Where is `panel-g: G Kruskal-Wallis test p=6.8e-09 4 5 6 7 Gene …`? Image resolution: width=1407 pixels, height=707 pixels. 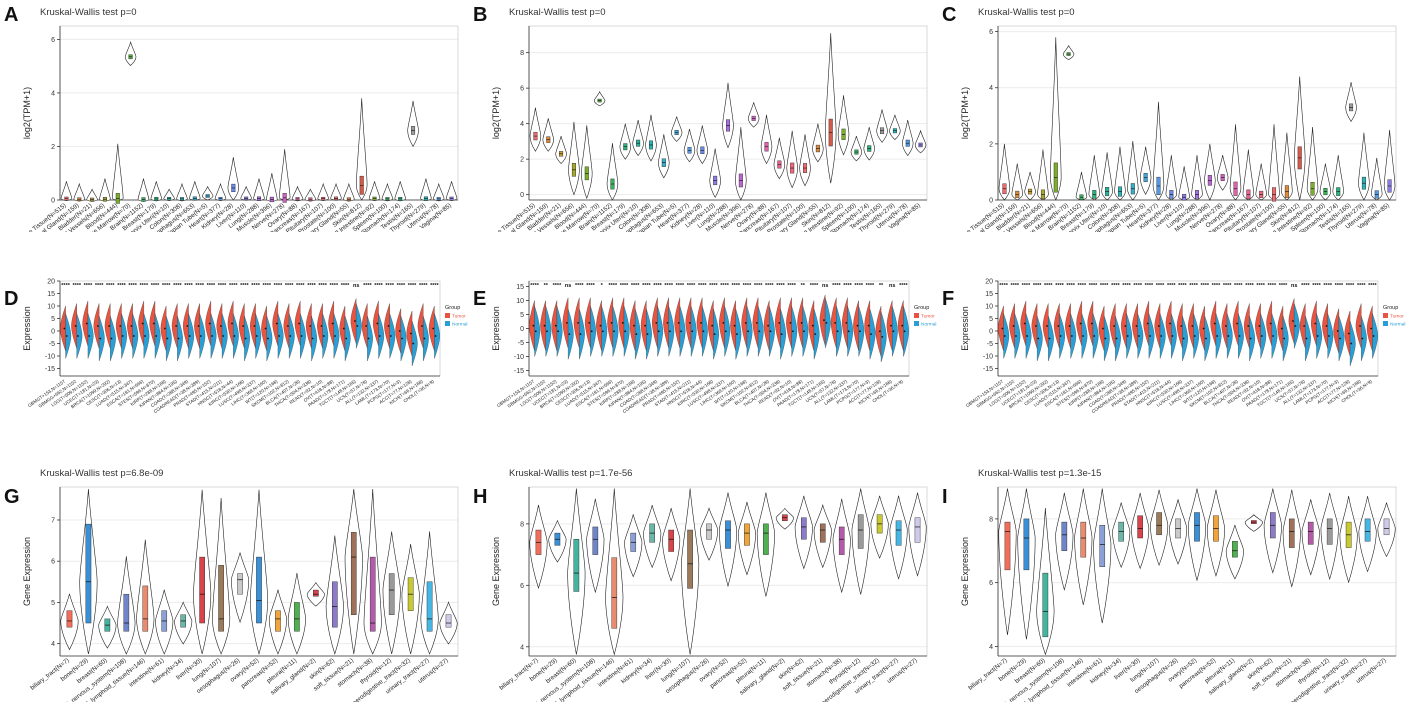 panel-g: G Kruskal-Wallis test p=6.8e-09 4 5 6 7 Gene … is located at coordinates (234, 584).